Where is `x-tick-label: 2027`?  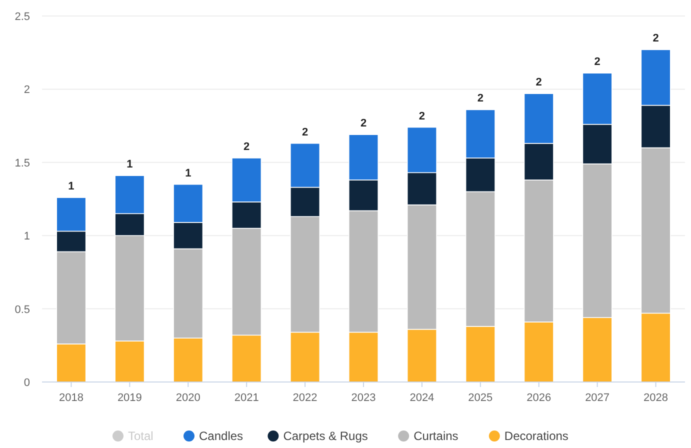 x-tick-label: 2027 is located at coordinates (597, 398).